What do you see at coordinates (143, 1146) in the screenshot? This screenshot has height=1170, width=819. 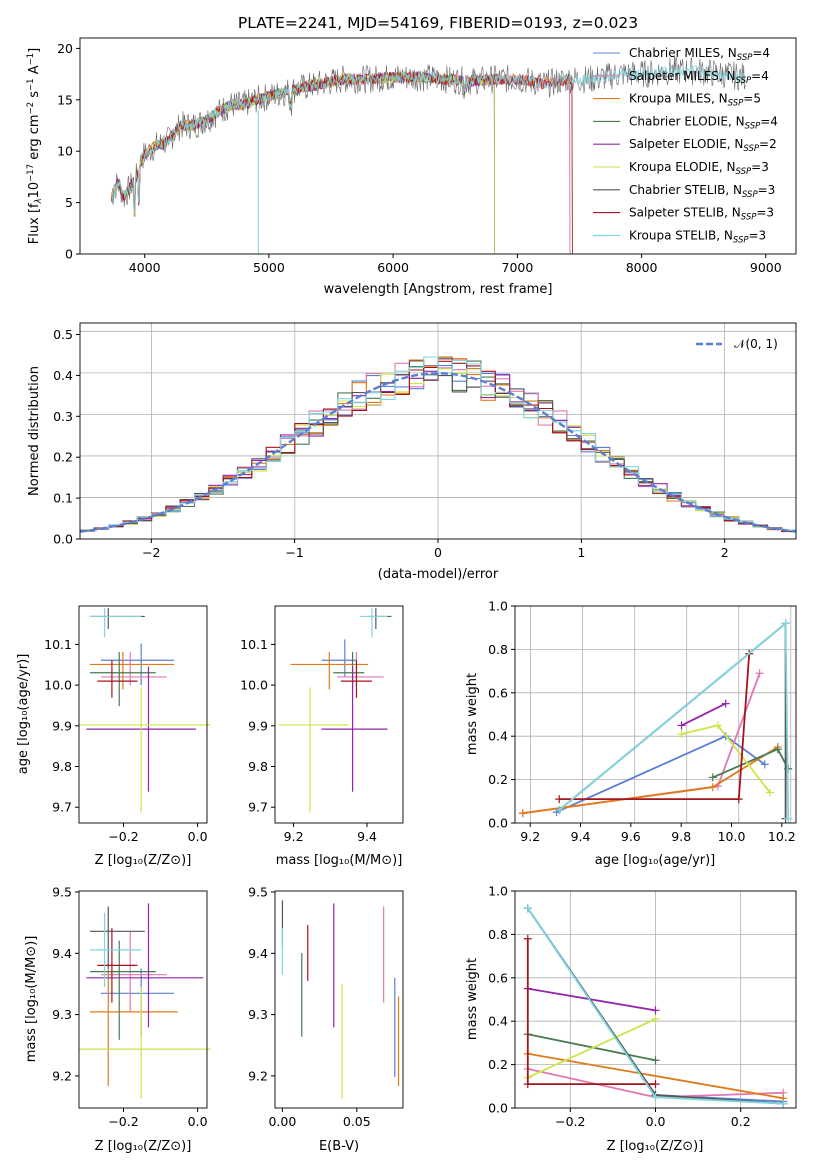 I see `mass-z-xlabel: Z [log₁₀(Z/Z⊙)]` at bounding box center [143, 1146].